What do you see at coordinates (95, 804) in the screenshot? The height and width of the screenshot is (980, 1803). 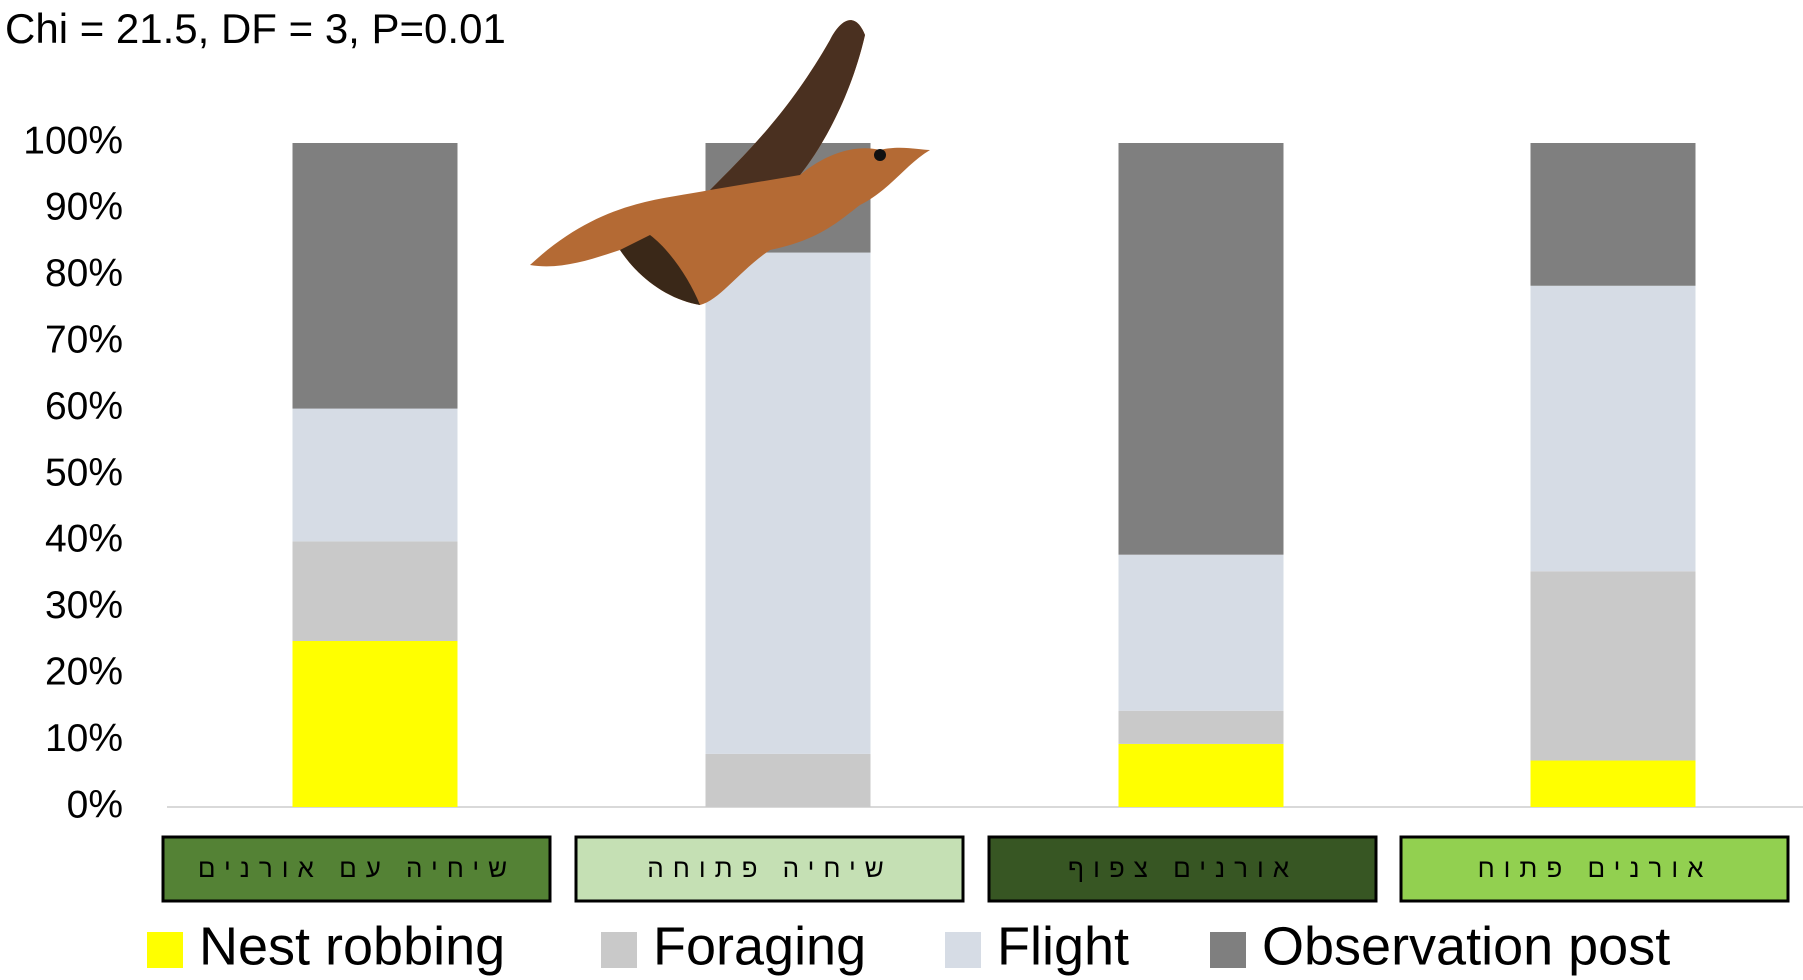 I see `y-tick-label: 0%` at bounding box center [95, 804].